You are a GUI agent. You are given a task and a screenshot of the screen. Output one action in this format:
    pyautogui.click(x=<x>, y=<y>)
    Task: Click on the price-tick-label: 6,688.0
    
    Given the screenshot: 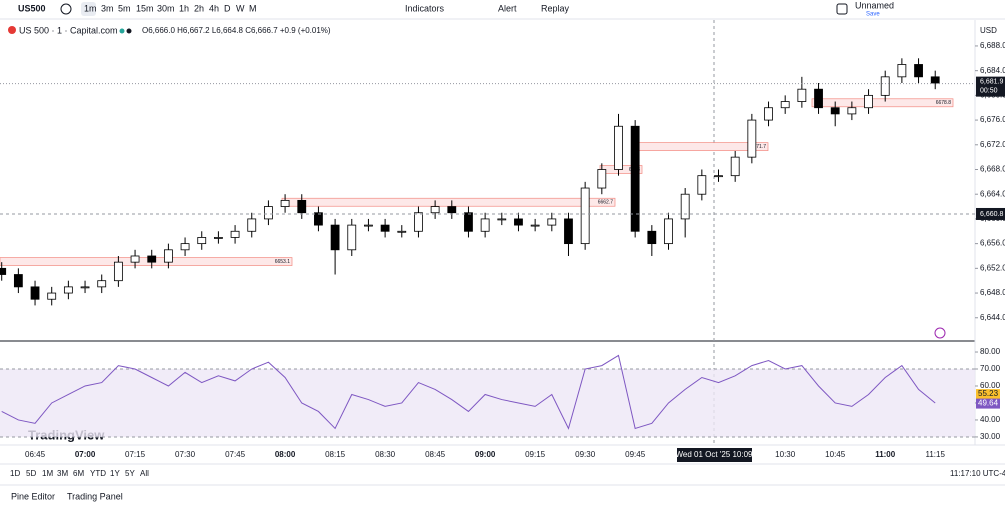 What is the action you would take?
    pyautogui.click(x=992, y=45)
    